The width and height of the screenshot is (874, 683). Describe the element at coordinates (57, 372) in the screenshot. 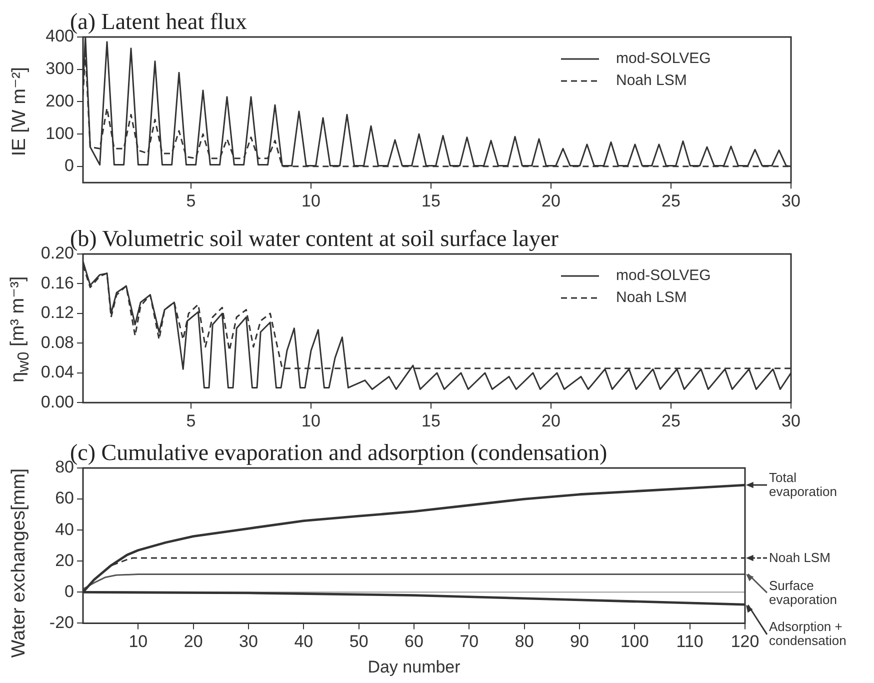

I see `y-tick-label: 0.04` at that location.